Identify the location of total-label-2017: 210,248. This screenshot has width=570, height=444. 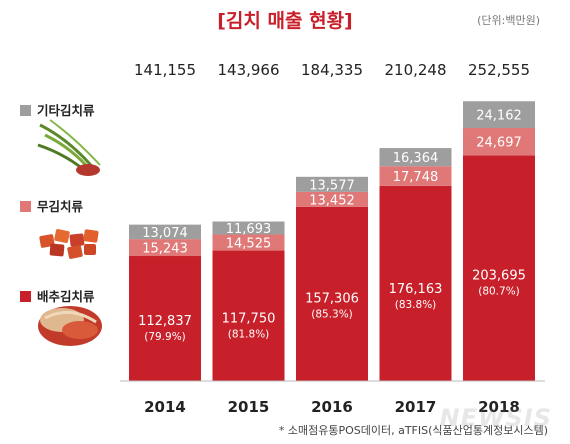
(415, 70).